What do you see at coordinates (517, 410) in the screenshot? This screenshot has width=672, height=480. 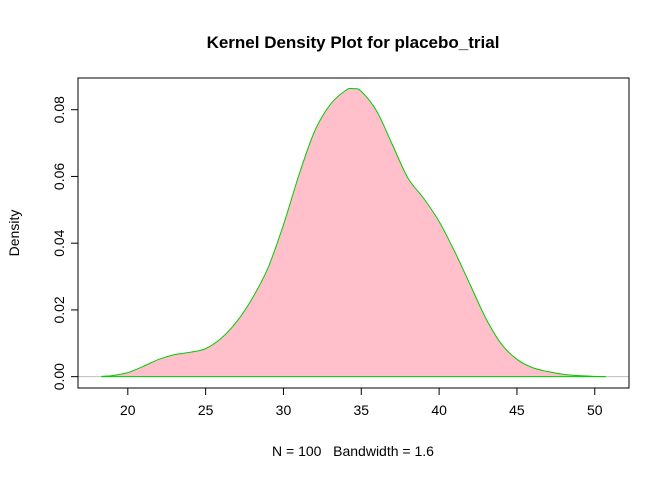 I see `x-tick-label: 45` at bounding box center [517, 410].